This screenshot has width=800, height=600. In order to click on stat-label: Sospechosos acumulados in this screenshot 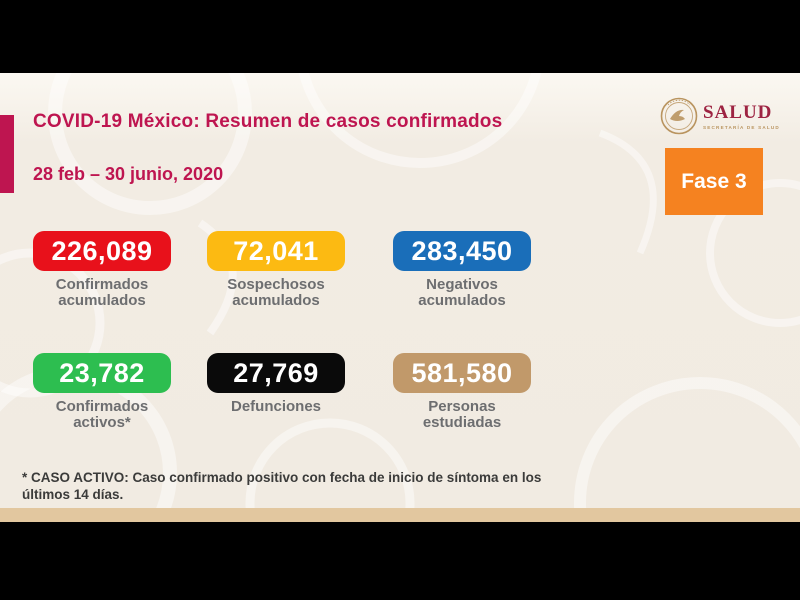, I will do `click(276, 292)`.